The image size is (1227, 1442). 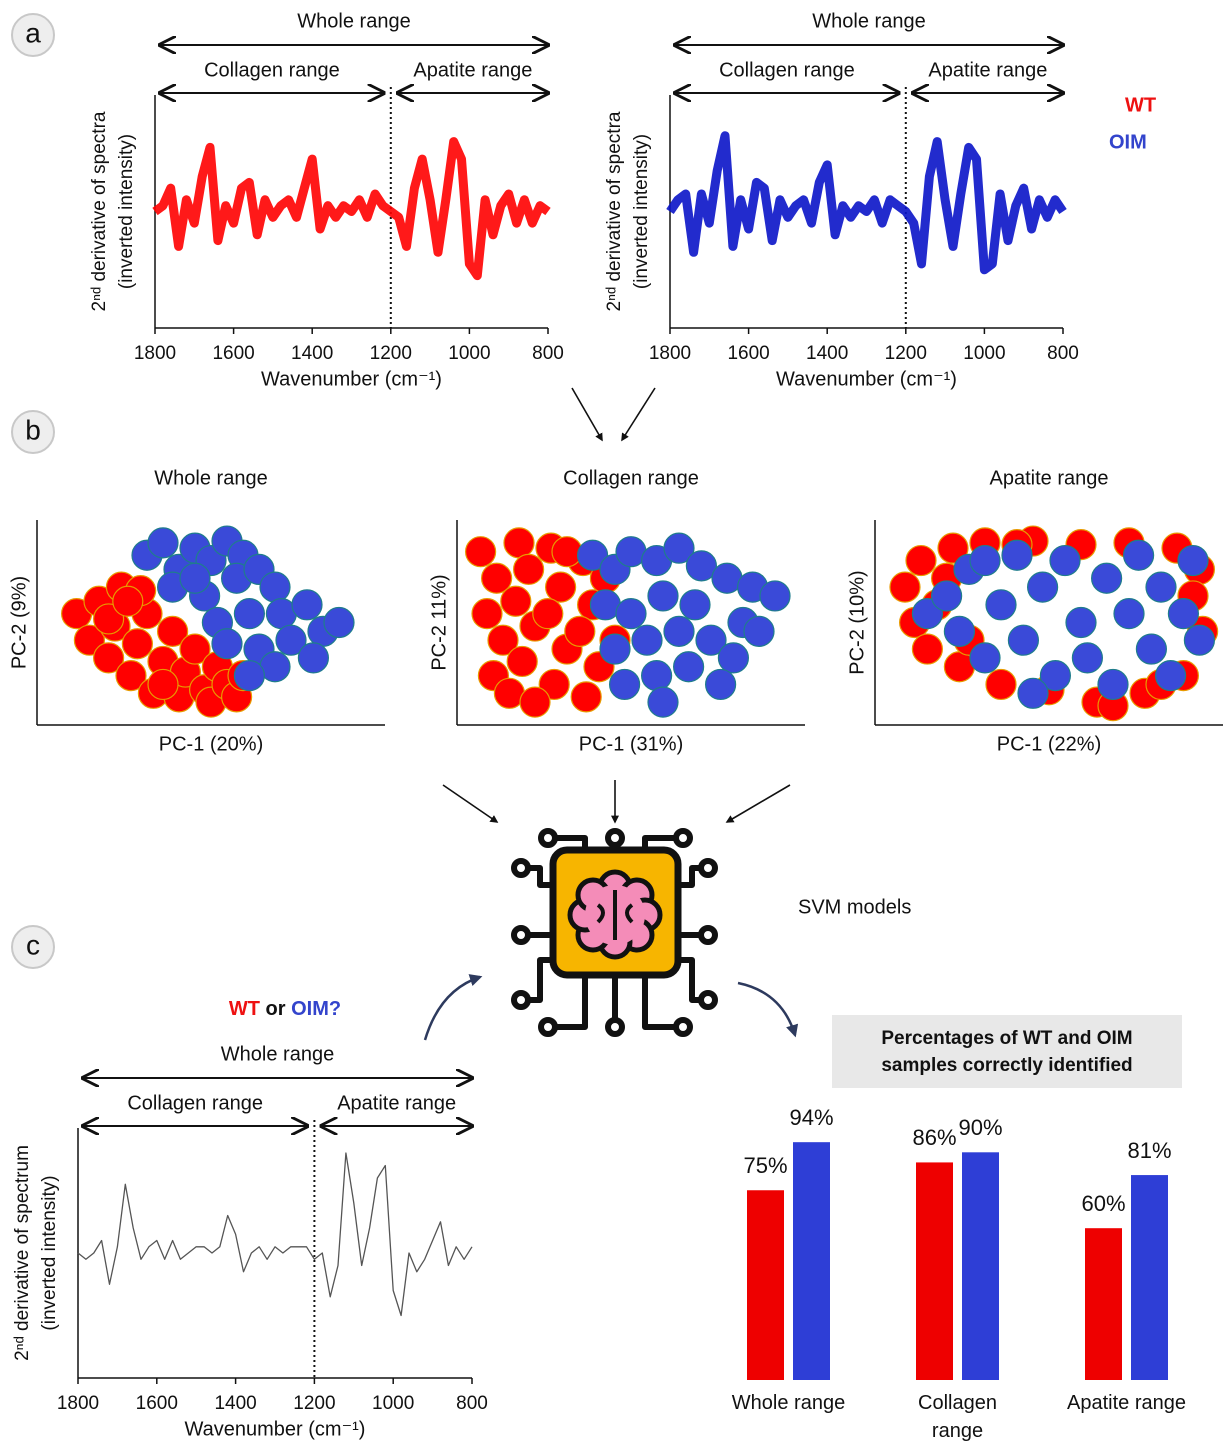 I want to click on y-axis-label: (inverted intensity), so click(x=126, y=211).